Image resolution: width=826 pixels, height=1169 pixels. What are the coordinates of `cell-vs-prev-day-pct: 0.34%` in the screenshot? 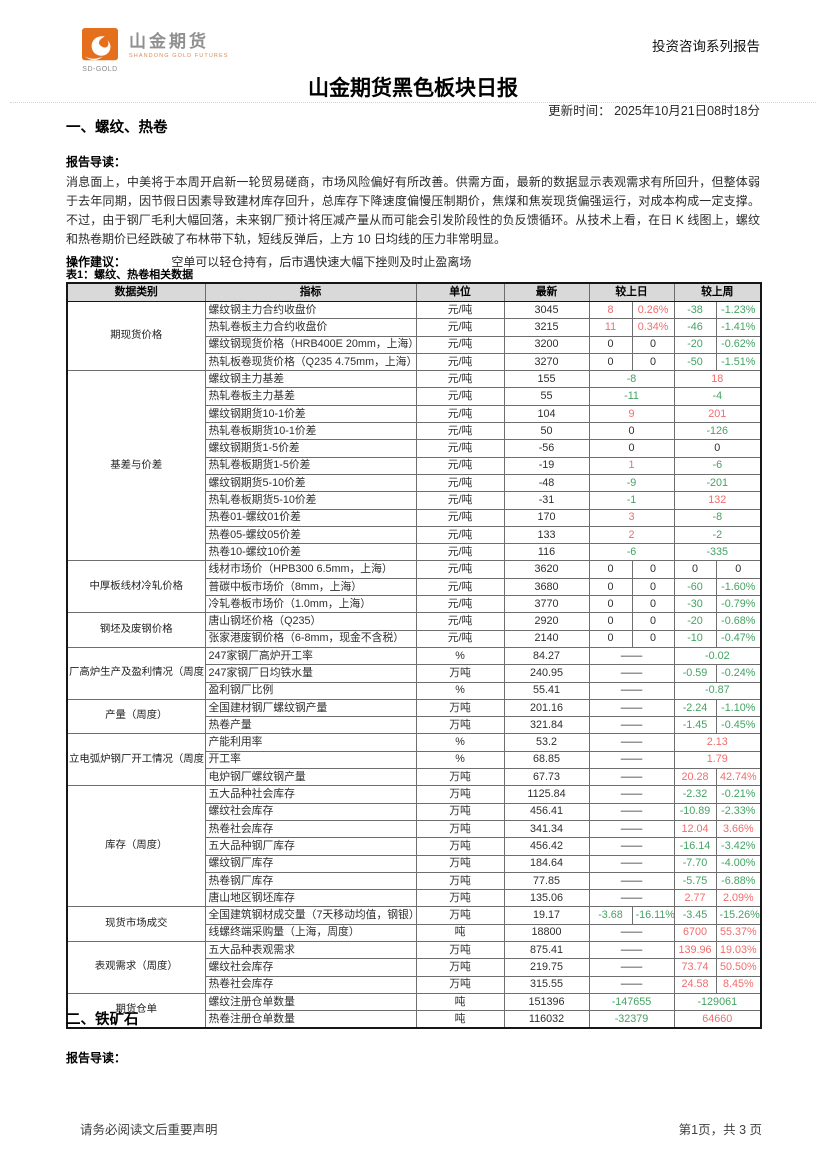 It's located at (653, 327).